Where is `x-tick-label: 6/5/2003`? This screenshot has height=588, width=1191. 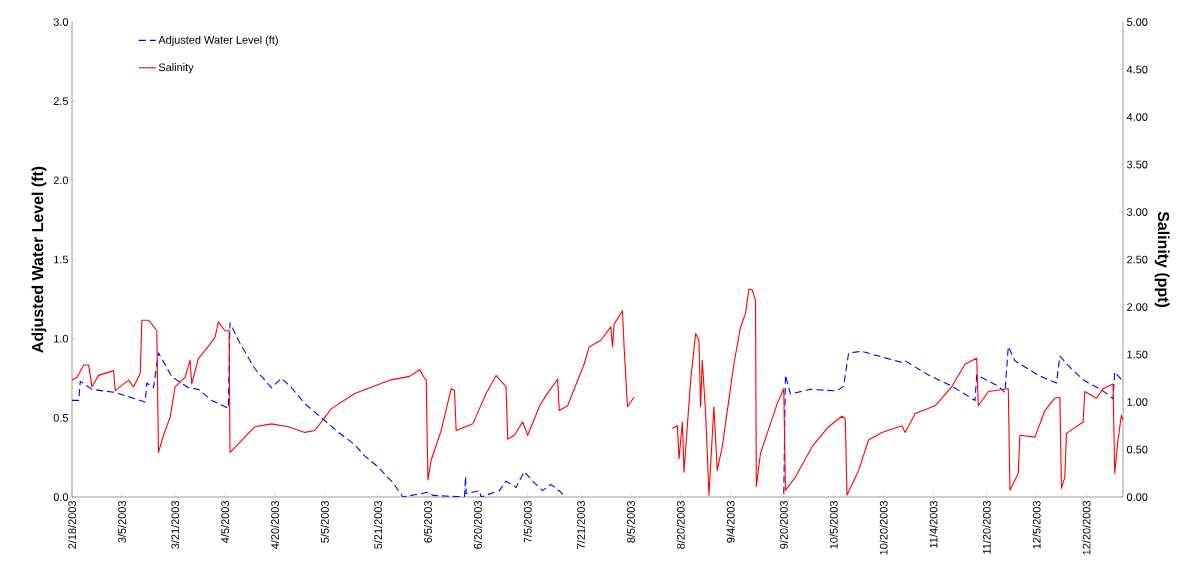
x-tick-label: 6/5/2003 is located at coordinates (427, 522).